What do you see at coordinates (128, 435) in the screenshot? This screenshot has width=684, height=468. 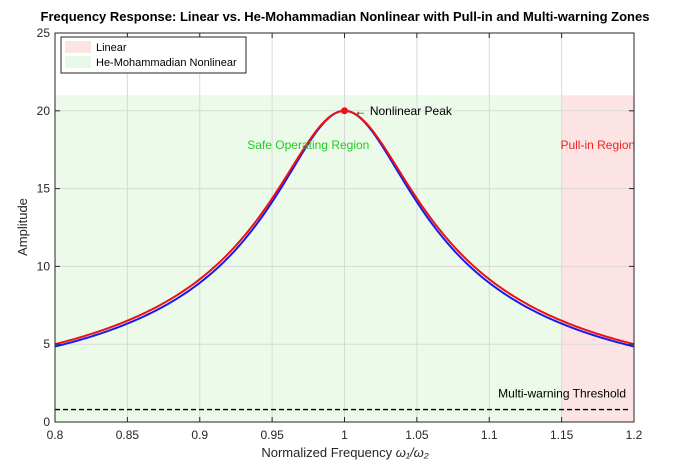 I see `x-tick-label-1: 0.85` at bounding box center [128, 435].